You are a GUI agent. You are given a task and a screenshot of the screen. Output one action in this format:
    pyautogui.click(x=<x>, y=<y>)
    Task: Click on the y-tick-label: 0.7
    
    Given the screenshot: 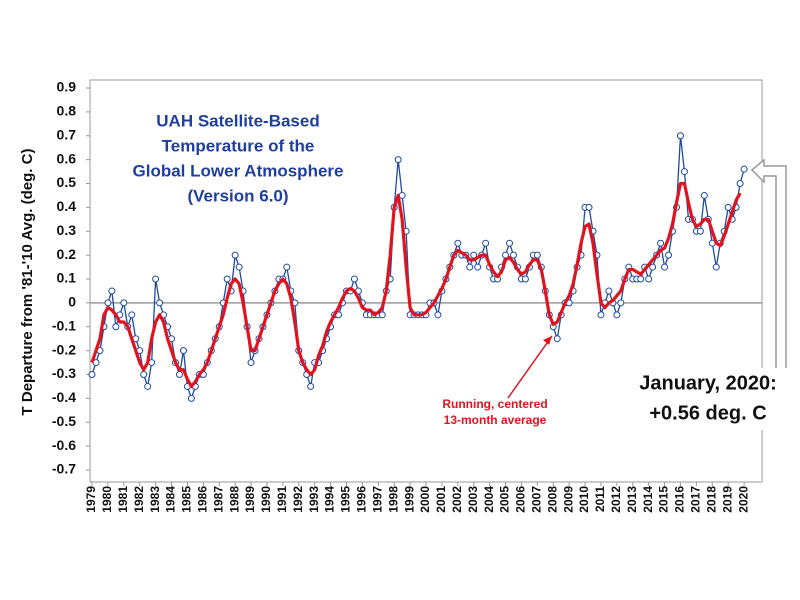 What is the action you would take?
    pyautogui.click(x=67, y=134)
    